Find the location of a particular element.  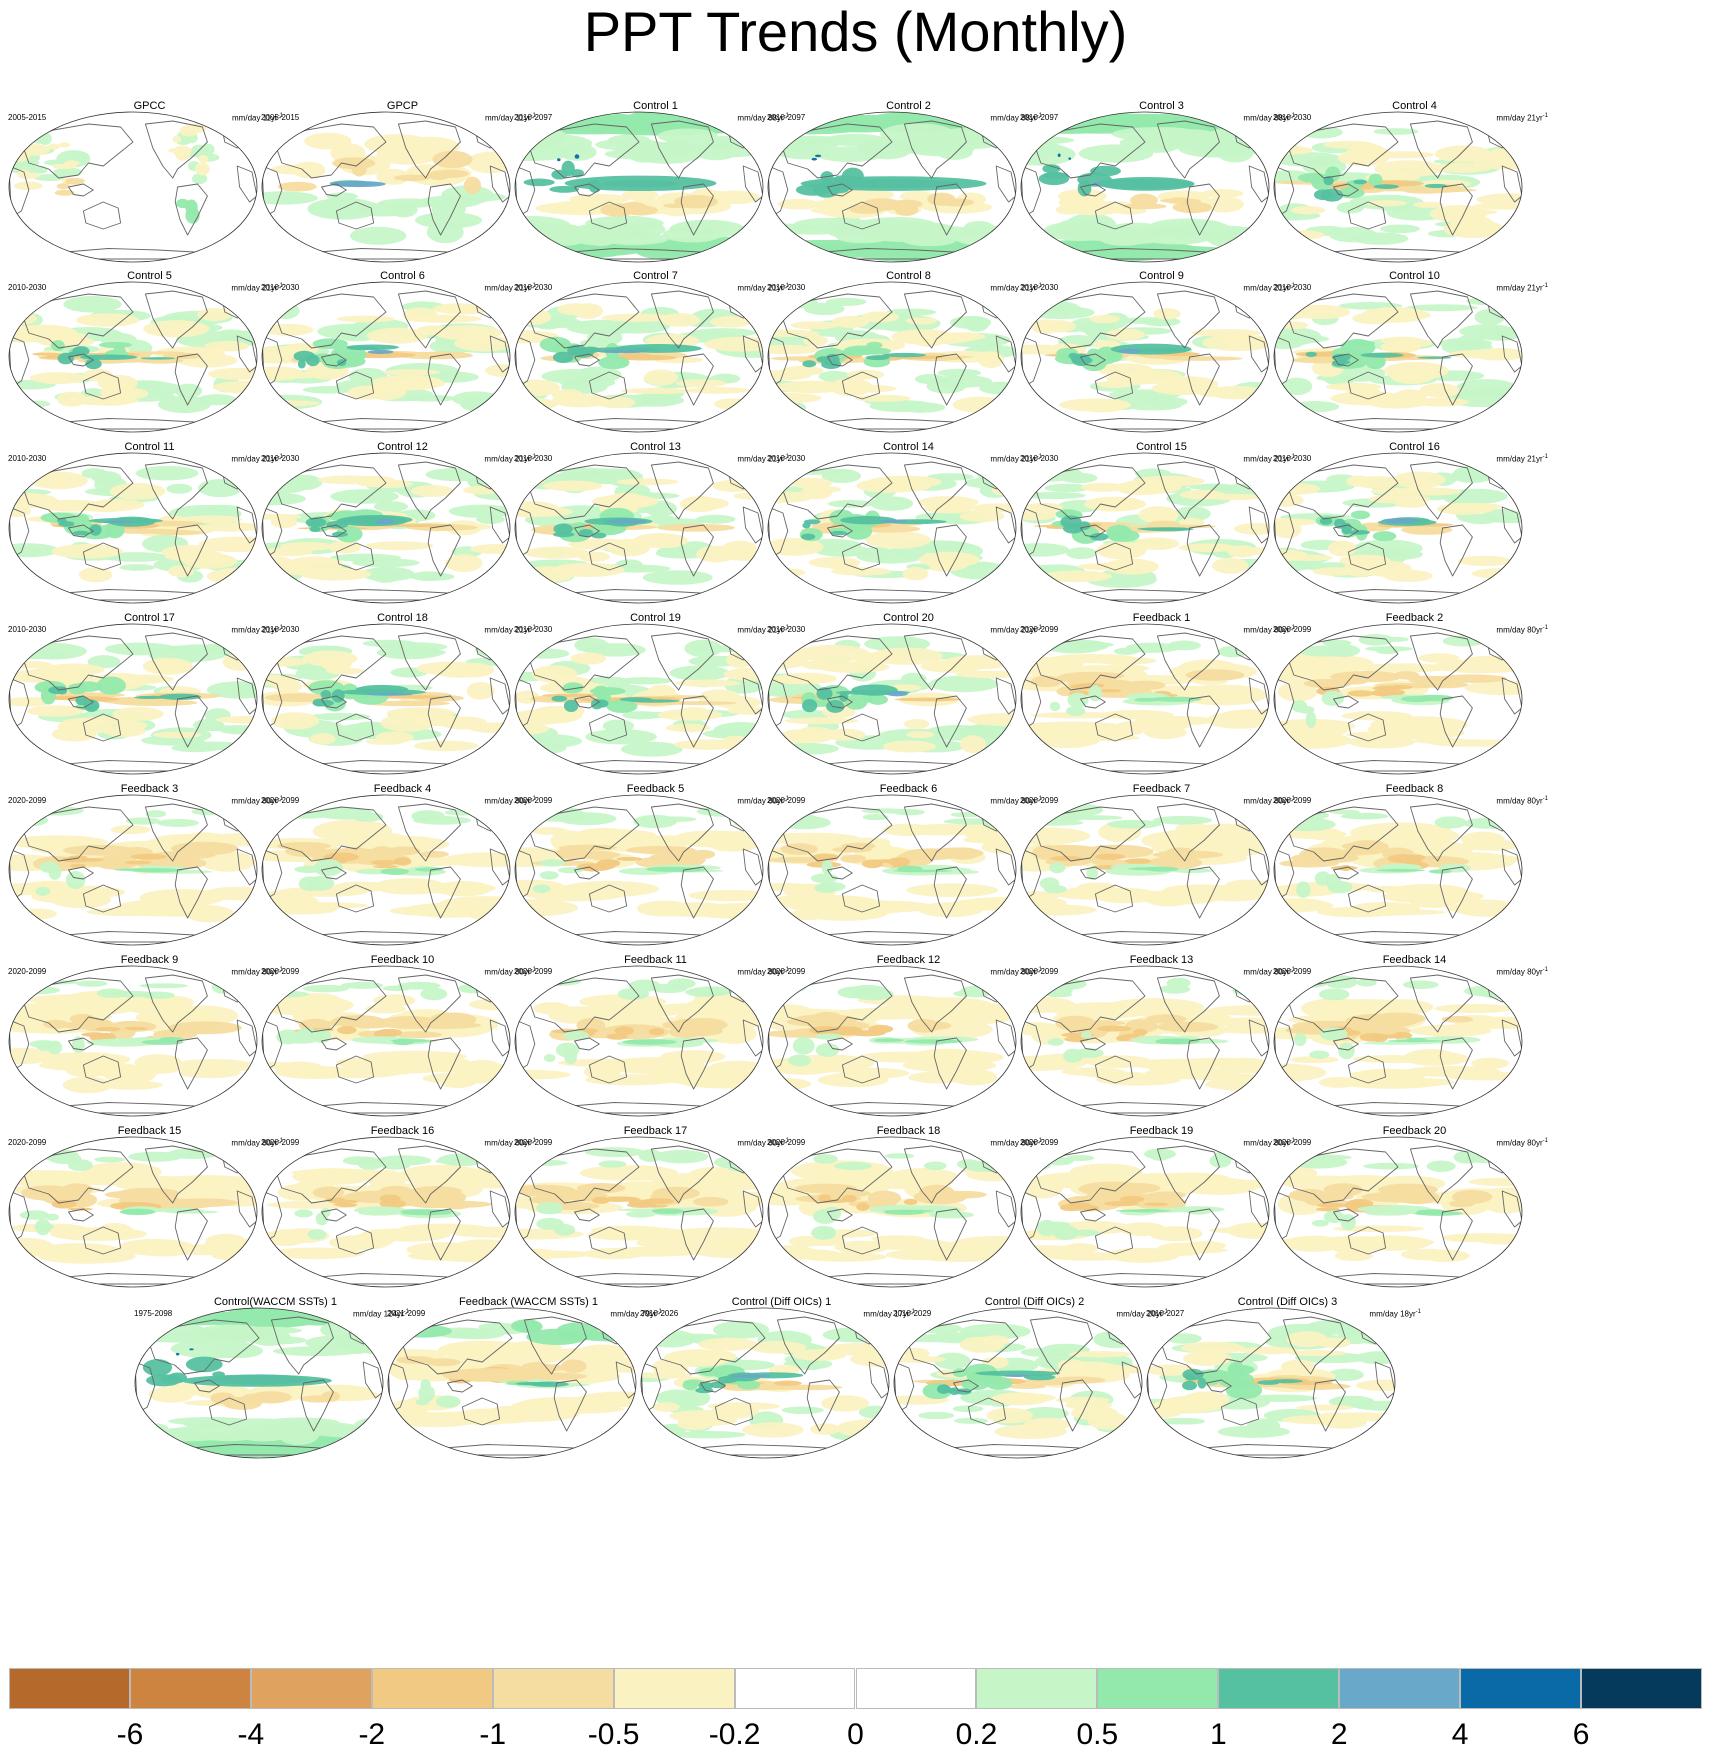

colorbar-tick-label: 0.5 is located at coordinates (1097, 1734).